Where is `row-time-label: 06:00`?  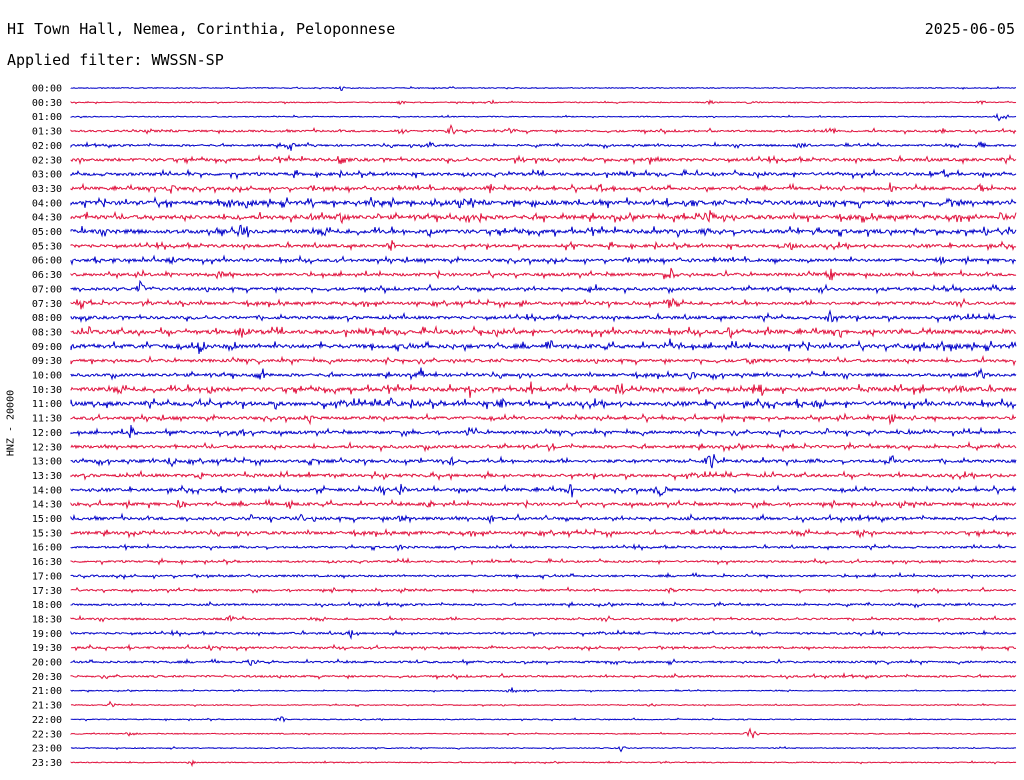 row-time-label: 06:00 is located at coordinates (47, 261).